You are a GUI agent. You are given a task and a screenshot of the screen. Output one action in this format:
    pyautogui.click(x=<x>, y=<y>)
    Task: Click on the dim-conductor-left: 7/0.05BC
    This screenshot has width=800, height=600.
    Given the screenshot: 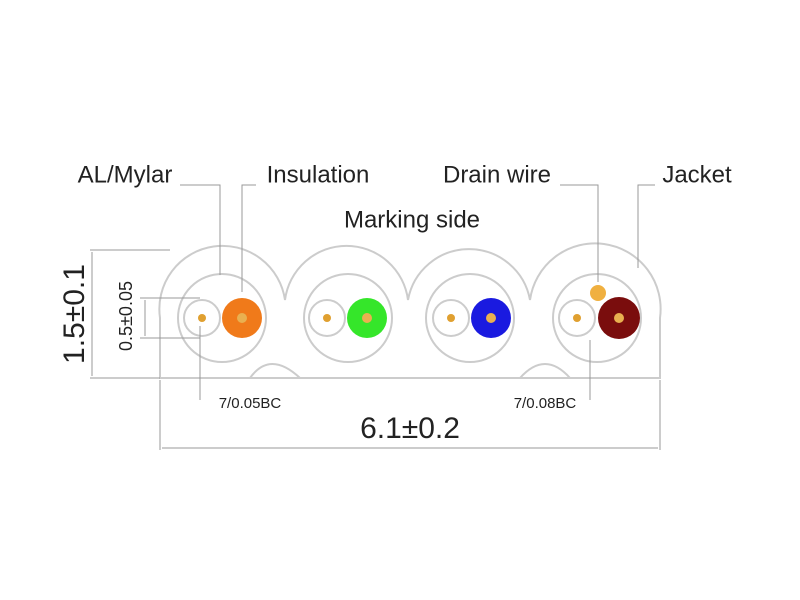 What is the action you would take?
    pyautogui.click(x=250, y=403)
    